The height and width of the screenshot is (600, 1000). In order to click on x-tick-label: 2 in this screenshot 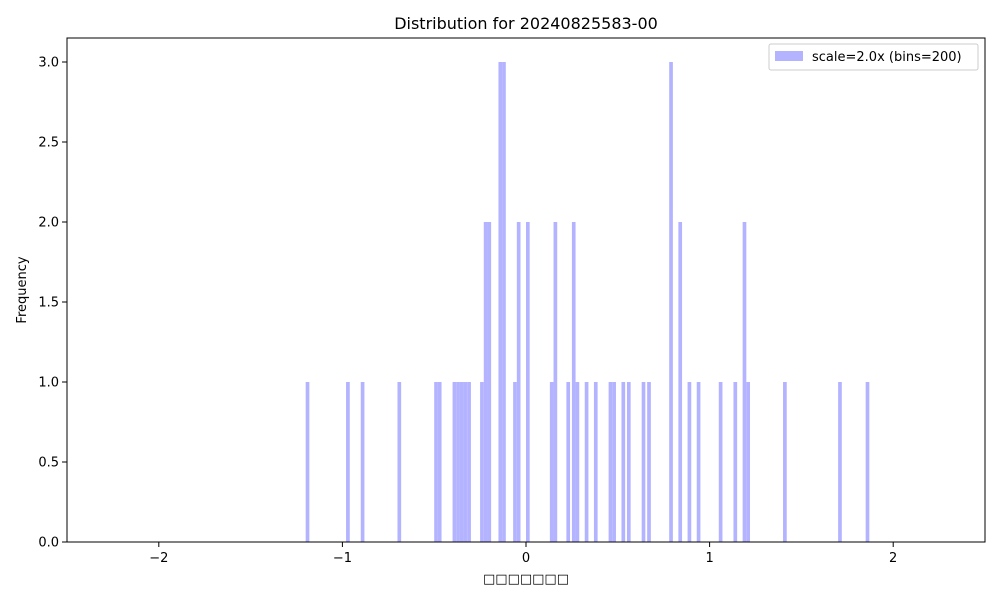, I will do `click(893, 558)`.